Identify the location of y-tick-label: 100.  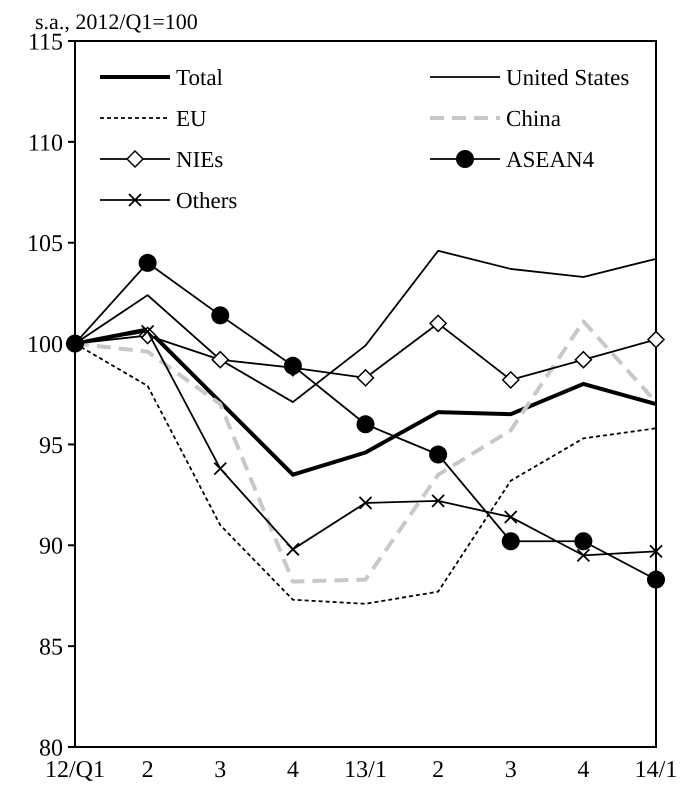
(45, 345).